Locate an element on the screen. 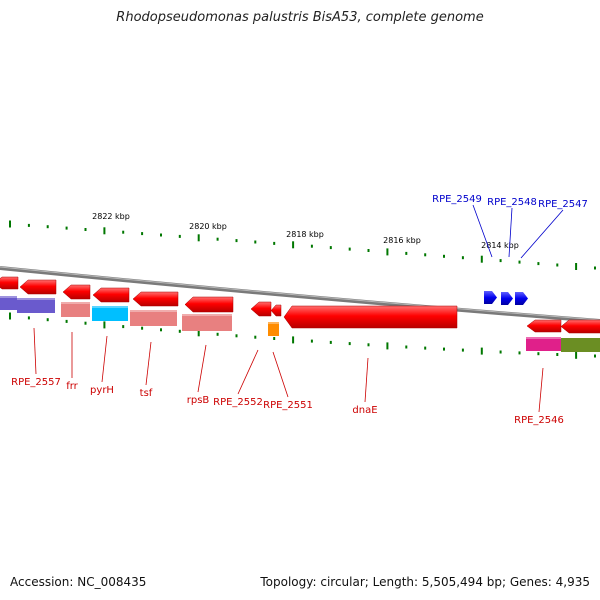  gene-arrow-dnae is located at coordinates (370, 317).